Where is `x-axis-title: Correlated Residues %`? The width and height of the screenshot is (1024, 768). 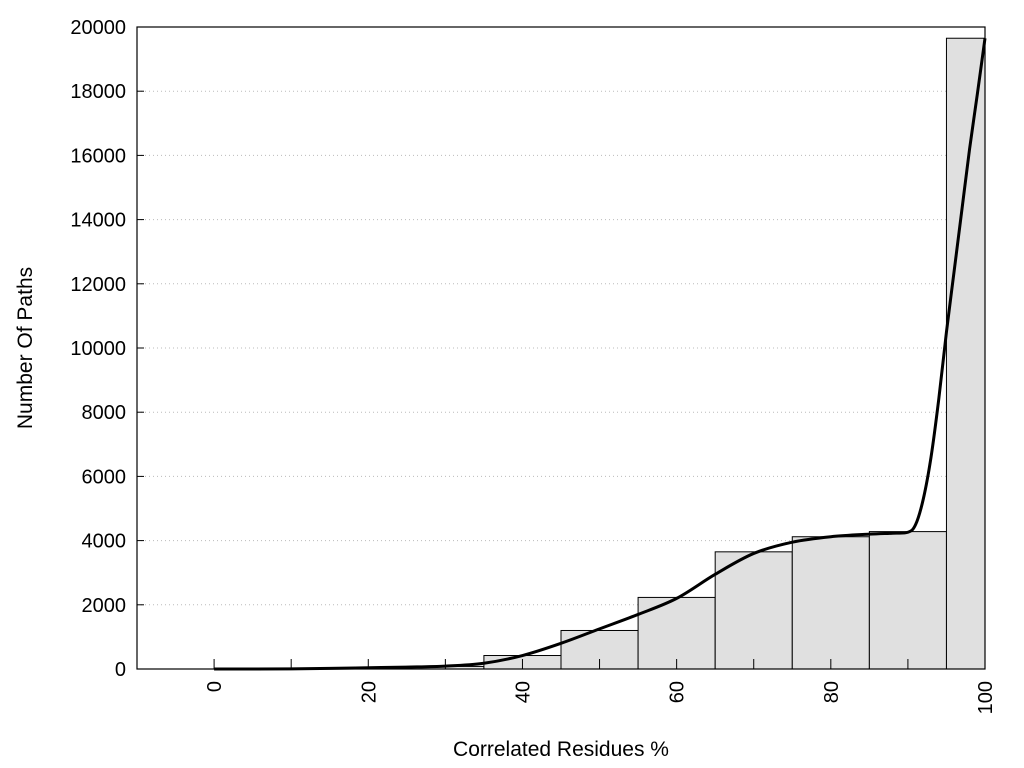 x-axis-title: Correlated Residues % is located at coordinates (561, 749).